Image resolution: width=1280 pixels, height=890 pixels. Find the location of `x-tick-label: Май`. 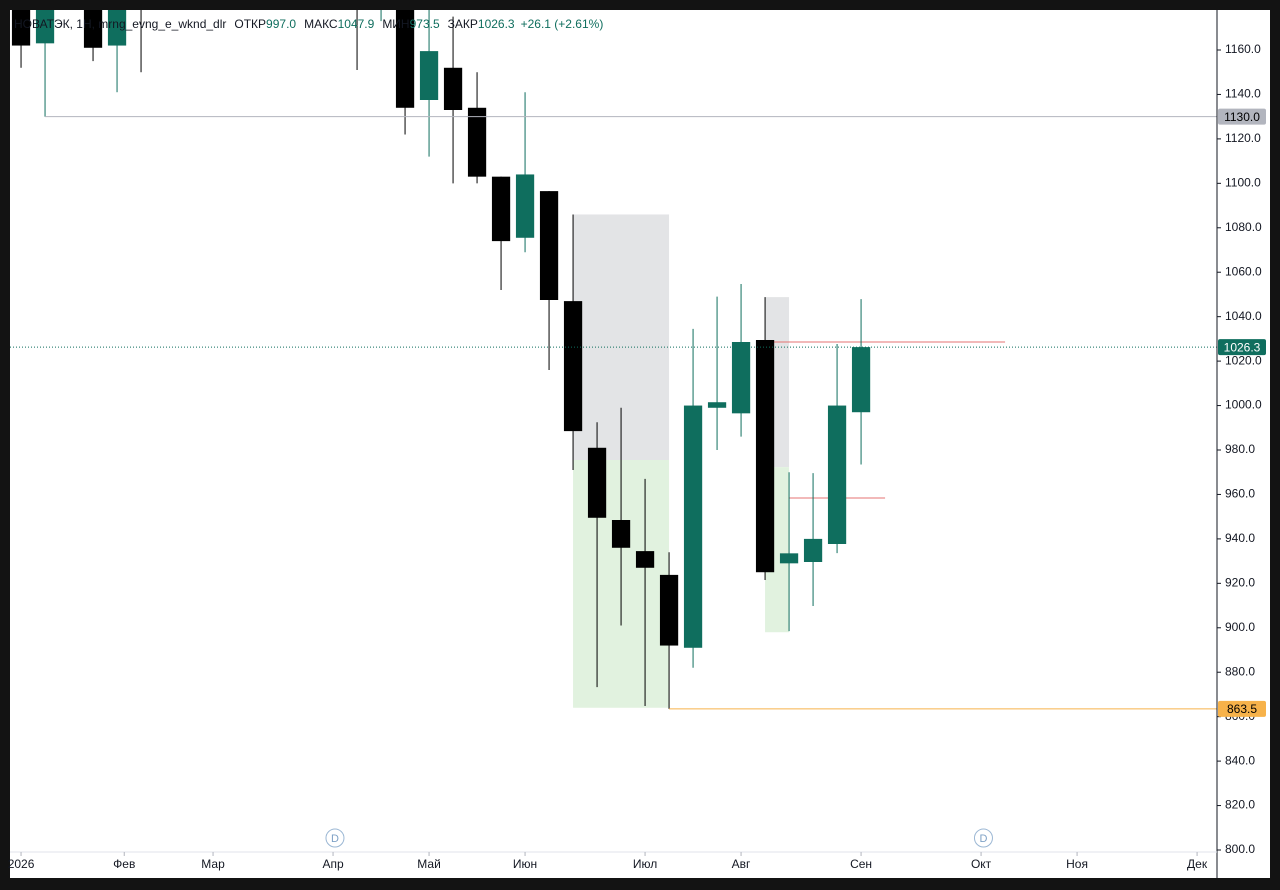

x-tick-label: Май is located at coordinates (429, 864).